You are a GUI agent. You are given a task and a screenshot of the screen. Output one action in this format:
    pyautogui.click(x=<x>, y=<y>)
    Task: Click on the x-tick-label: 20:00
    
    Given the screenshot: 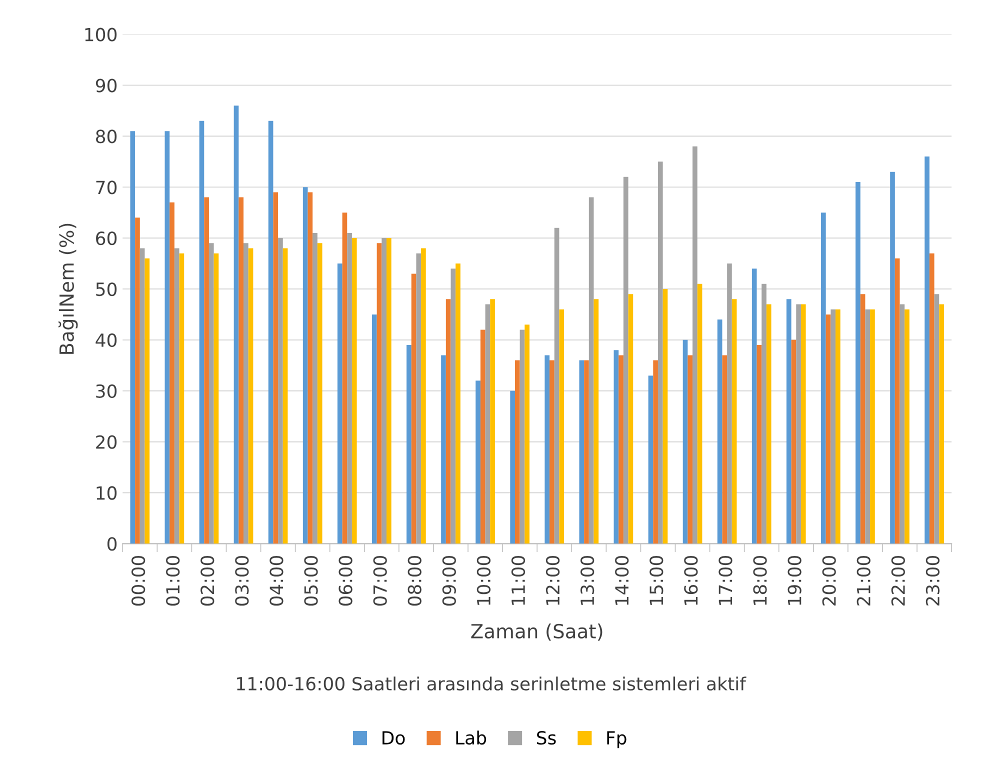 What is the action you would take?
    pyautogui.click(x=829, y=581)
    